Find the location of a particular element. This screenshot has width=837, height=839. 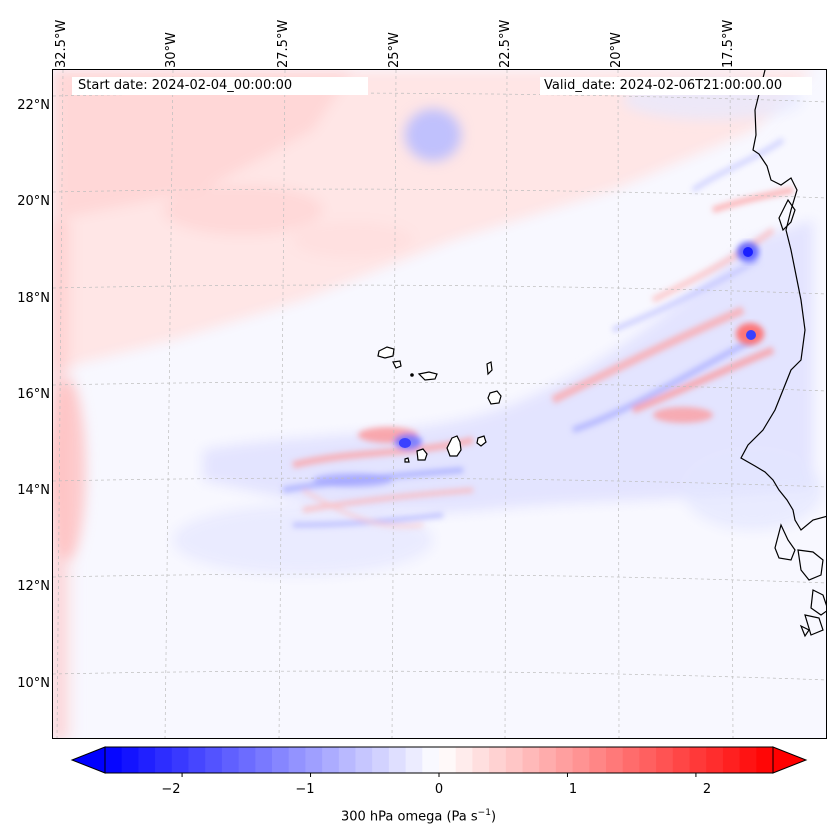

colorbar-label-suffix: ) is located at coordinates (493, 817).